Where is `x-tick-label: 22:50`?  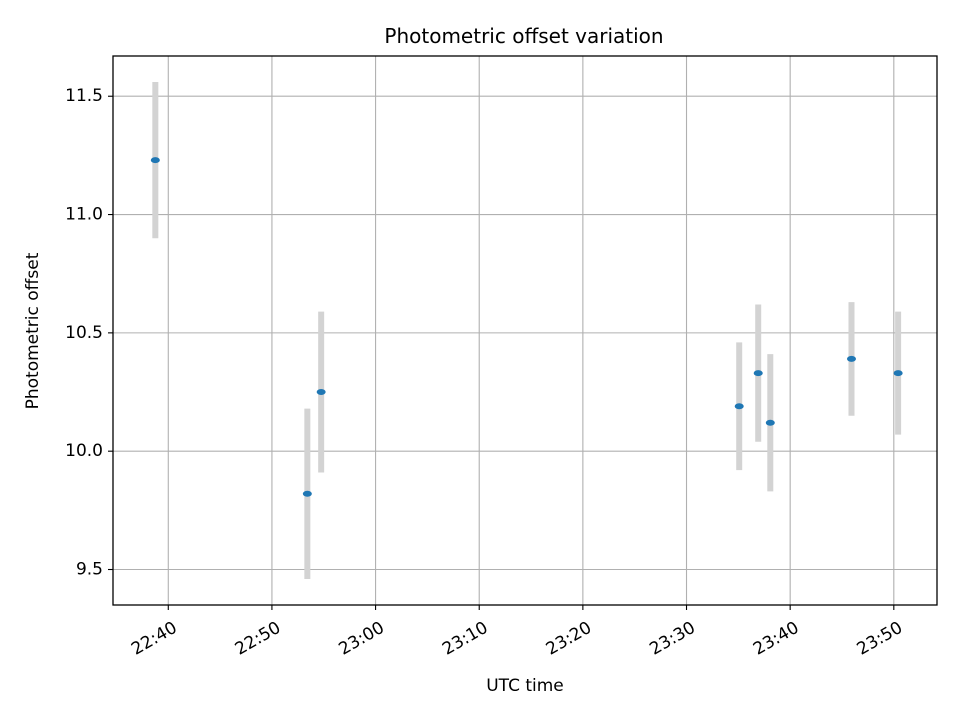
x-tick-label: 22:50 is located at coordinates (258, 639).